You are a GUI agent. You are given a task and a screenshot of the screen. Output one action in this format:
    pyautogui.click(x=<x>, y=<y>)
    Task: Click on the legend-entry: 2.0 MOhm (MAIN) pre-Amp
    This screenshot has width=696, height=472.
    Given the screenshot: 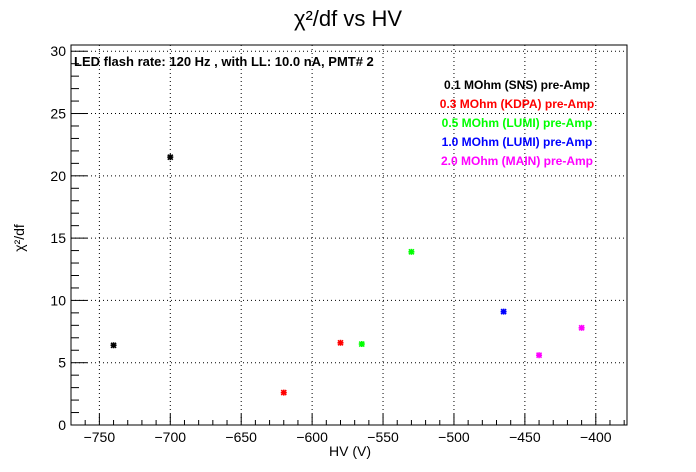 What is the action you would take?
    pyautogui.click(x=517, y=161)
    